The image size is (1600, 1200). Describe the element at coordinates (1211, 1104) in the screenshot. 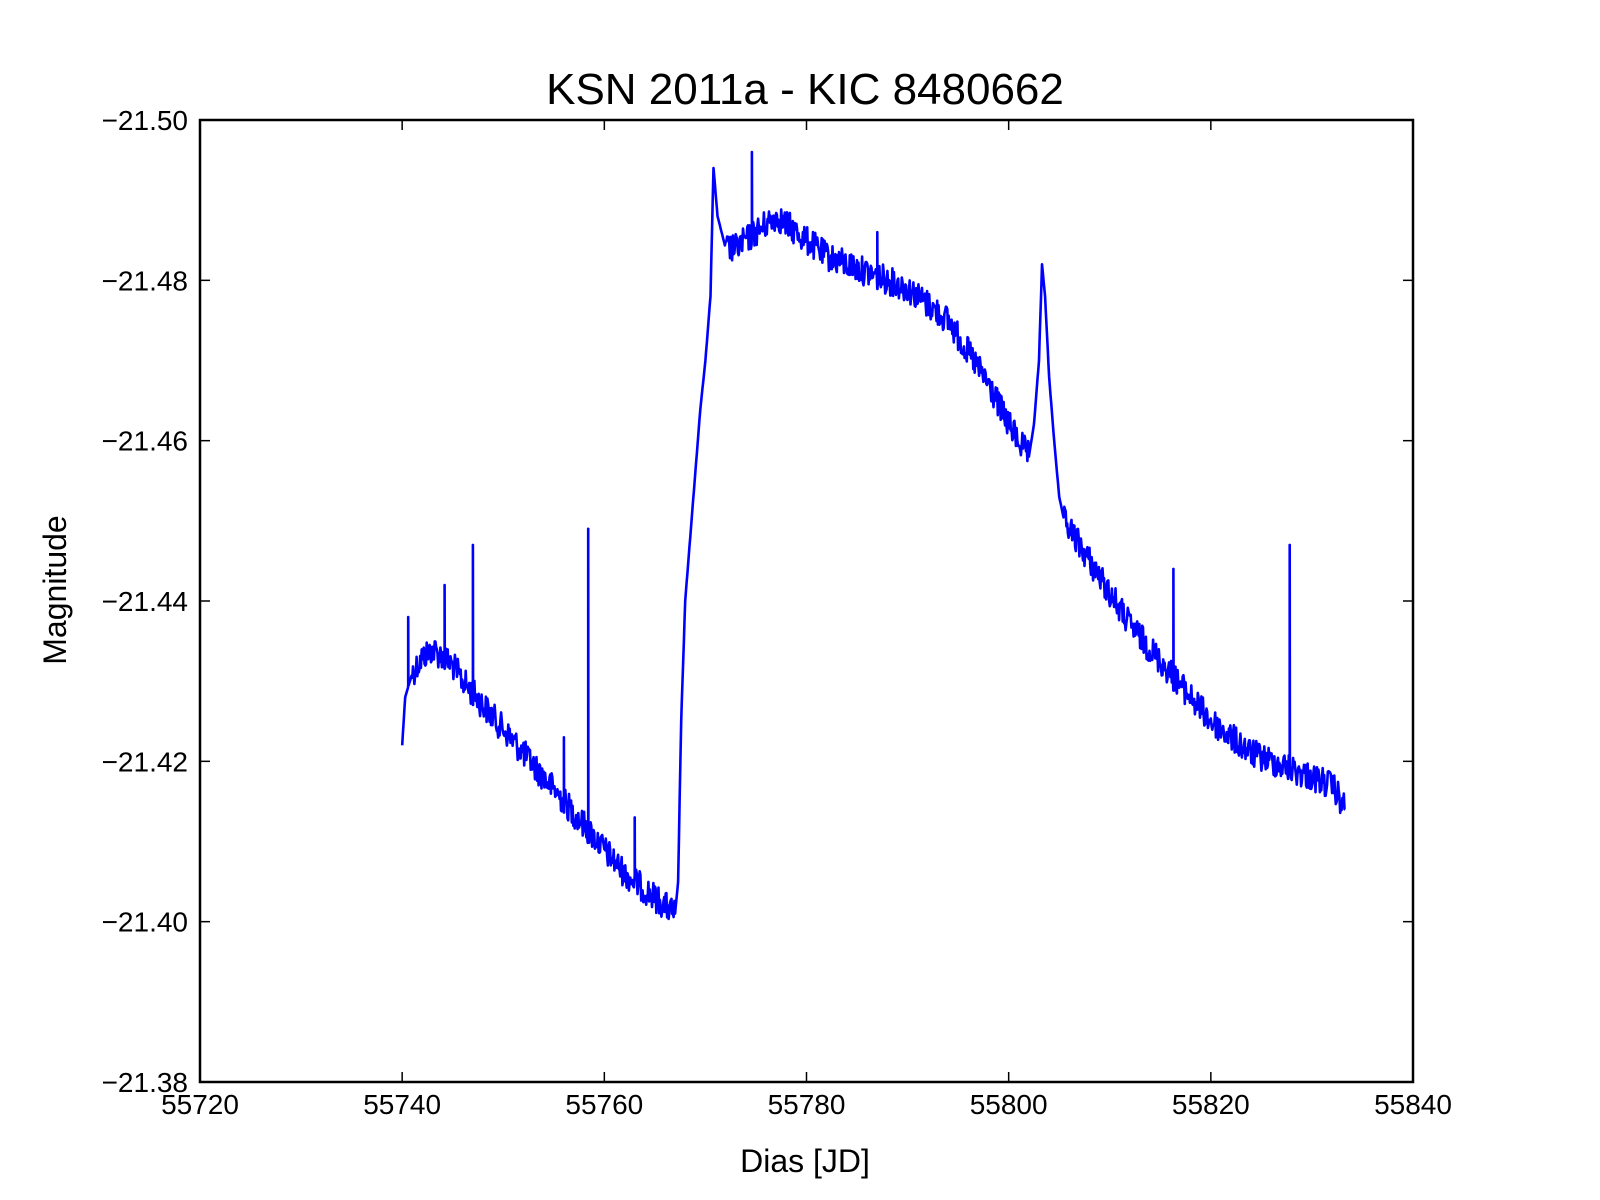

I see `x-tick-label: 55820` at that location.